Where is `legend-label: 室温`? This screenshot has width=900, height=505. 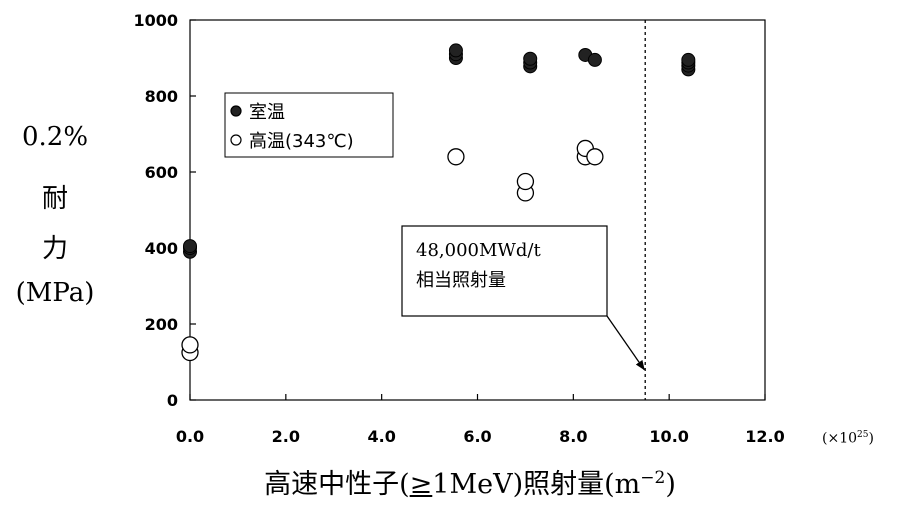 legend-label: 室温 is located at coordinates (267, 112).